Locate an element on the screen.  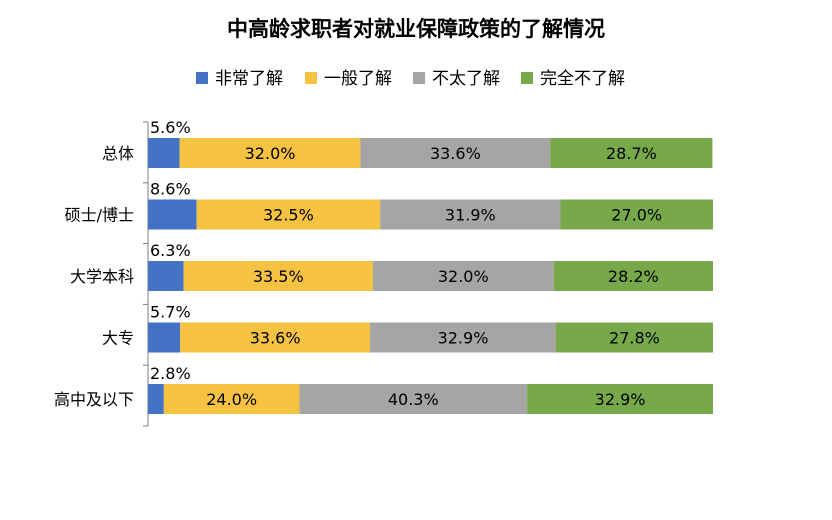
data-label: 2.8% is located at coordinates (170, 373).